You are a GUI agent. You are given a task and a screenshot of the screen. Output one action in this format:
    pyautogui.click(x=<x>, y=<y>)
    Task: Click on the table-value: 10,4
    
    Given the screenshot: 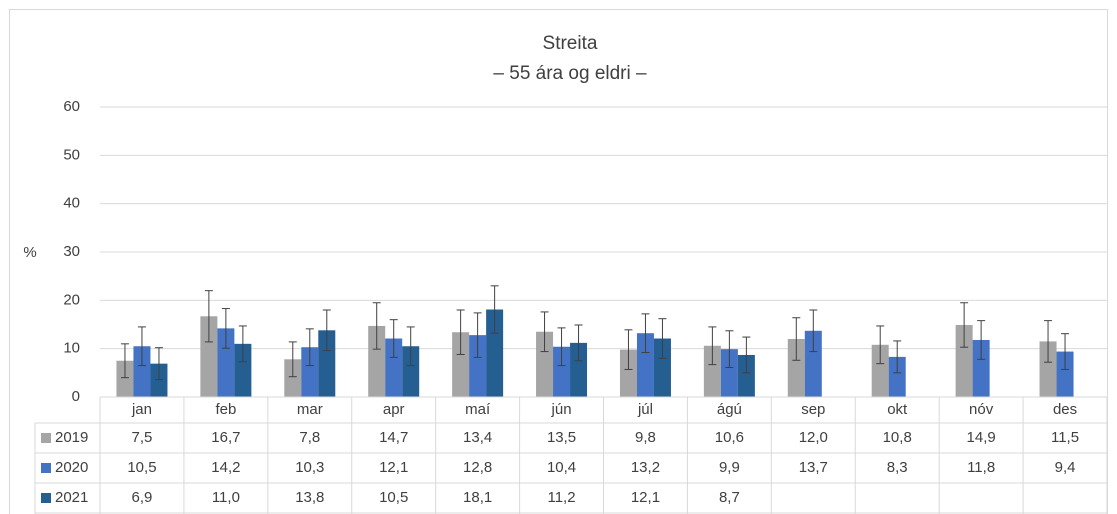 What is the action you would take?
    pyautogui.click(x=561, y=467)
    